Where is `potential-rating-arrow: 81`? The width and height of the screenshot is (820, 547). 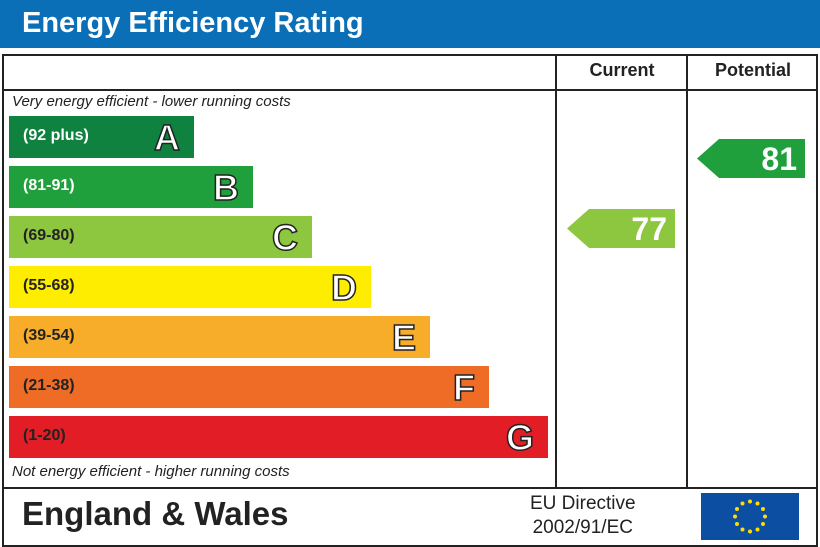
potential-rating-arrow: 81 is located at coordinates (751, 158).